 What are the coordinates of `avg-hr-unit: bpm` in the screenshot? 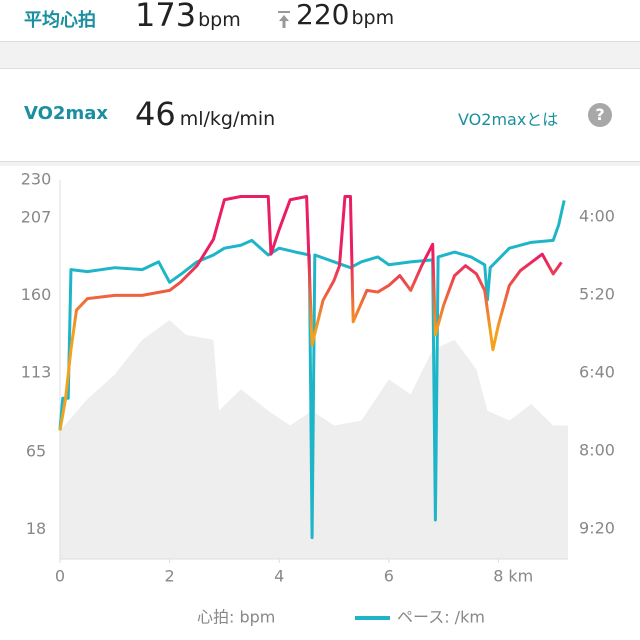 It's located at (219, 20).